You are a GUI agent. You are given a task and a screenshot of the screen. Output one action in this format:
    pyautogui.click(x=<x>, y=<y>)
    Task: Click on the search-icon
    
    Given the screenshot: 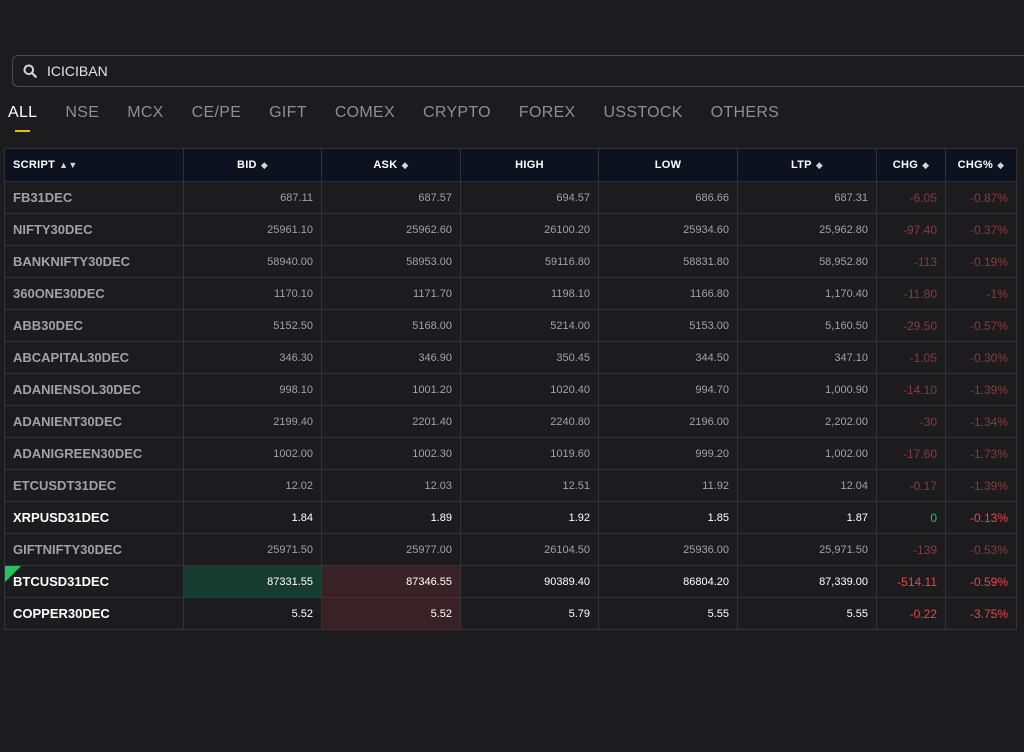 What is the action you would take?
    pyautogui.click(x=30, y=71)
    